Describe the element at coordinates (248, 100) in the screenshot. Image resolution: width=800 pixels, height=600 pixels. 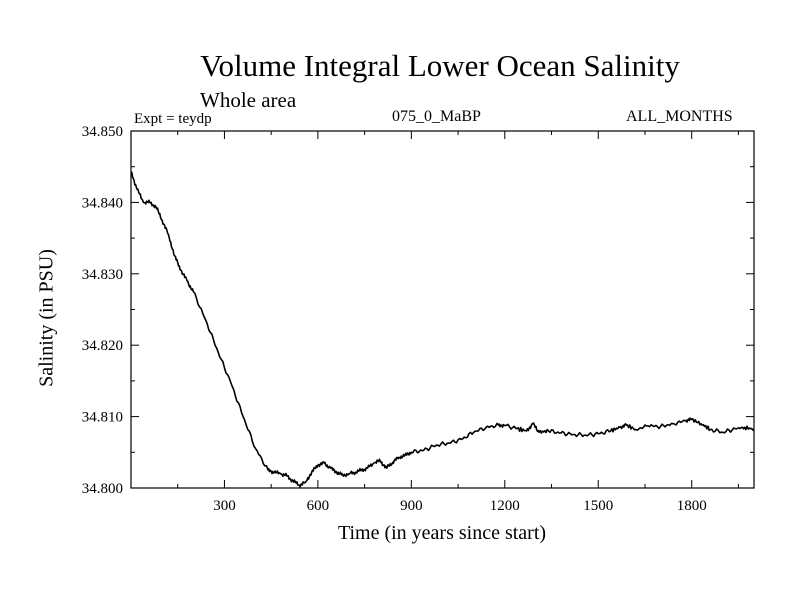
I see `chart-subtitle: Whole area` at that location.